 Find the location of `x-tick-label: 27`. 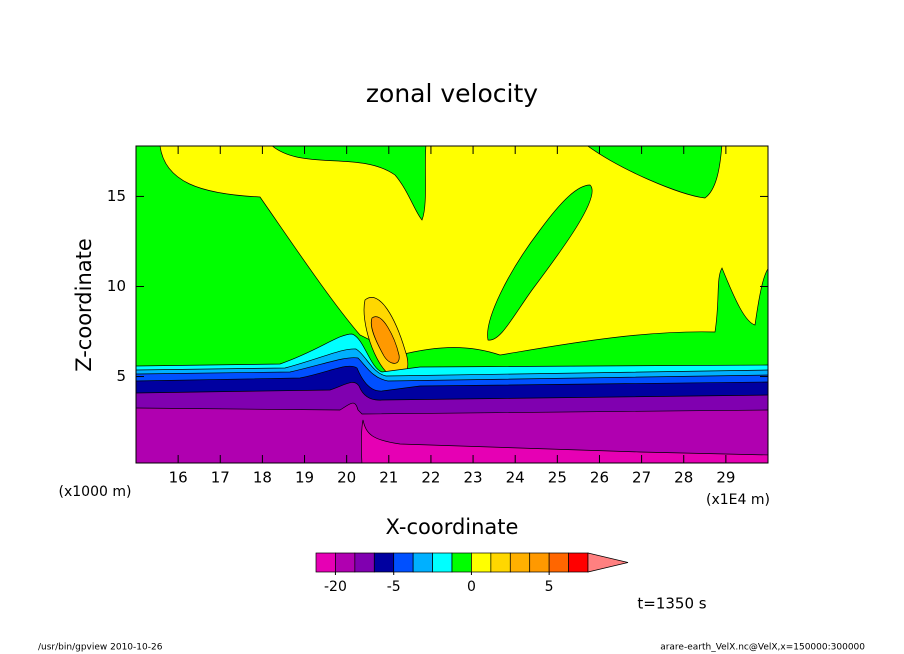

x-tick-label: 27 is located at coordinates (641, 478).